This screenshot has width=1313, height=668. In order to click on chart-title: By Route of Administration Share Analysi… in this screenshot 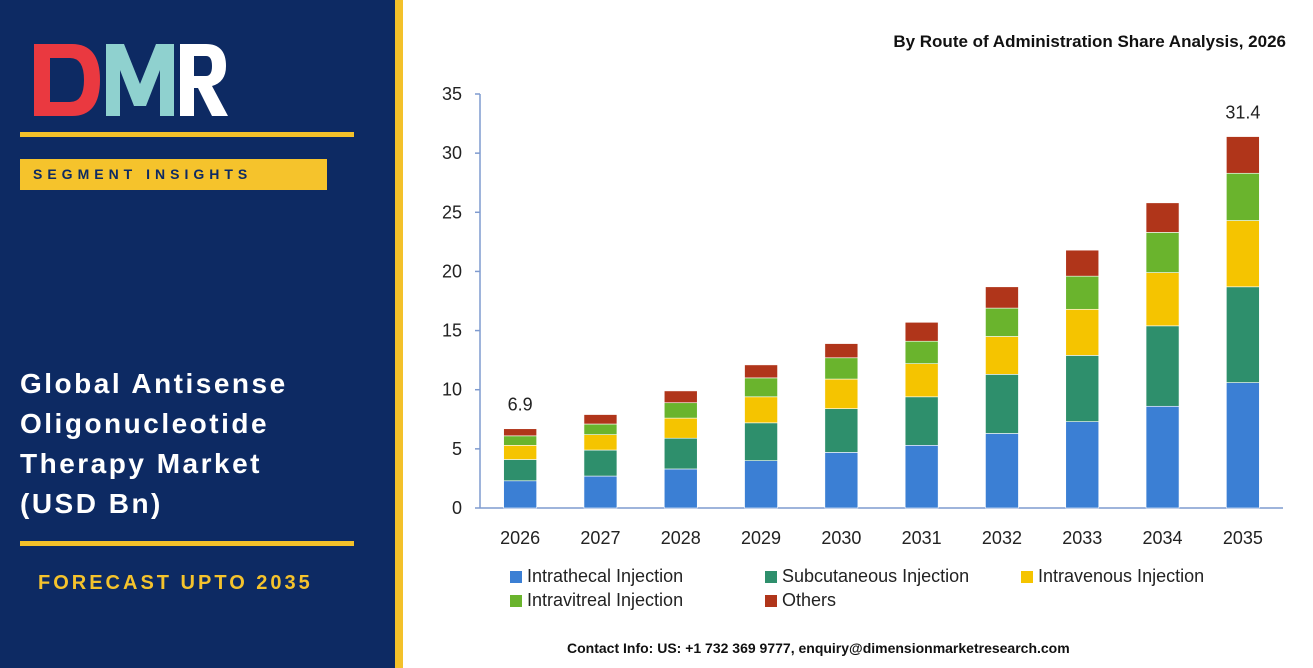, I will do `click(1089, 41)`.